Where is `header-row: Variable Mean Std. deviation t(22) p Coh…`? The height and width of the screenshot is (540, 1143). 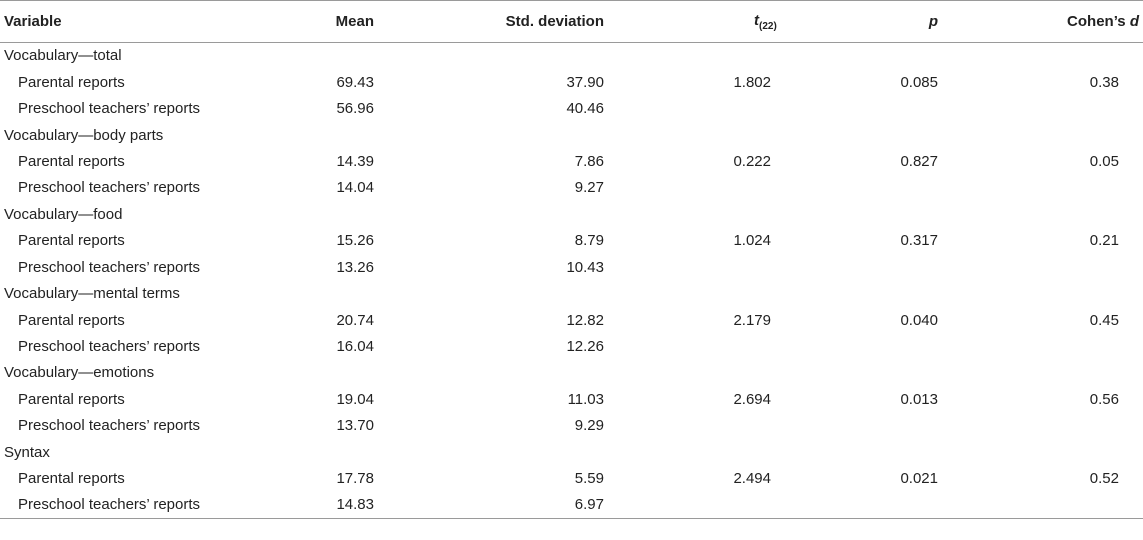
header-row: Variable Mean Std. deviation t(22) p Coh… is located at coordinates (571, 21).